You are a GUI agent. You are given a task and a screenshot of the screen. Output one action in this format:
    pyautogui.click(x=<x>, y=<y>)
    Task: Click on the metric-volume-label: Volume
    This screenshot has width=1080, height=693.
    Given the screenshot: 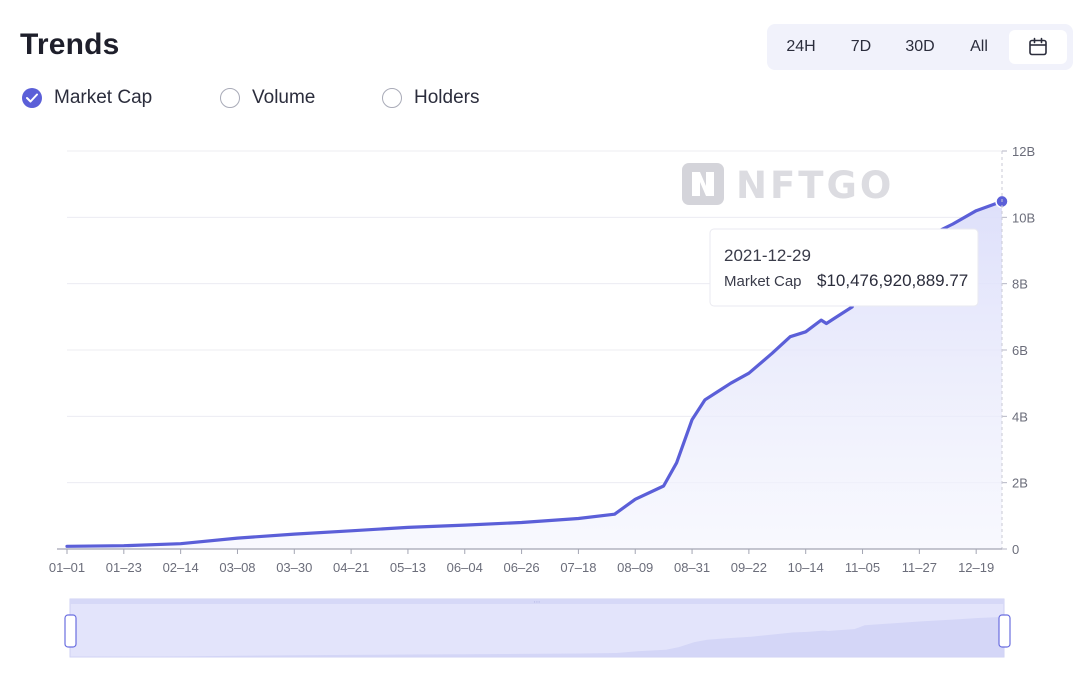 What is the action you would take?
    pyautogui.click(x=284, y=97)
    